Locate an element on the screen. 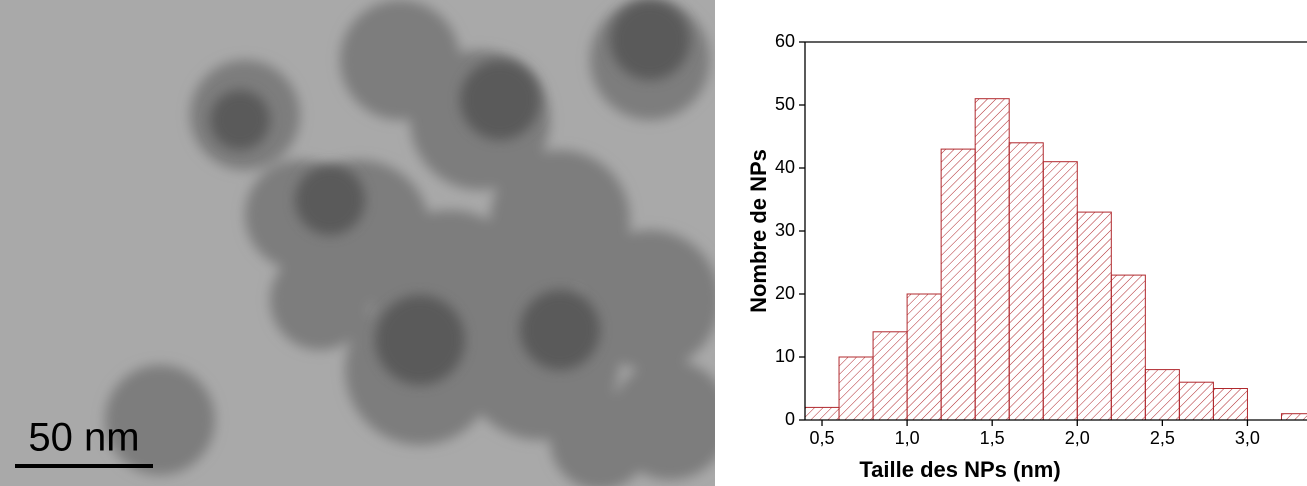 This screenshot has width=1307, height=486. y-tick-label: 10 is located at coordinates (785, 356).